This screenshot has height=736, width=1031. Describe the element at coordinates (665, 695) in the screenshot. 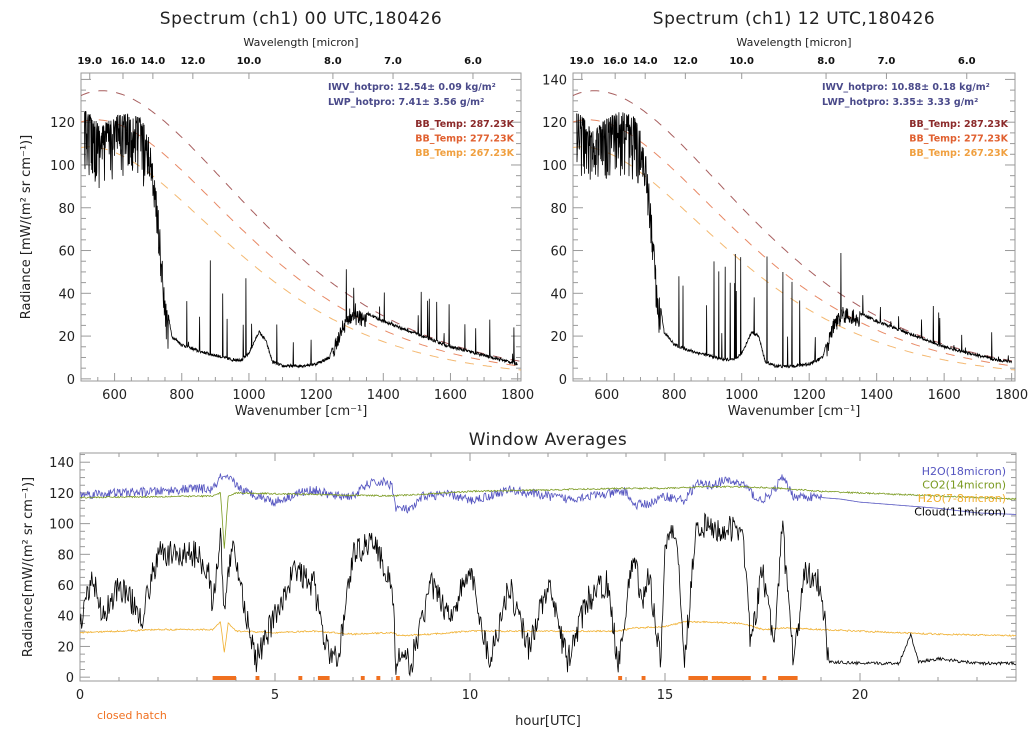

I see `x-tick-label: 15` at that location.